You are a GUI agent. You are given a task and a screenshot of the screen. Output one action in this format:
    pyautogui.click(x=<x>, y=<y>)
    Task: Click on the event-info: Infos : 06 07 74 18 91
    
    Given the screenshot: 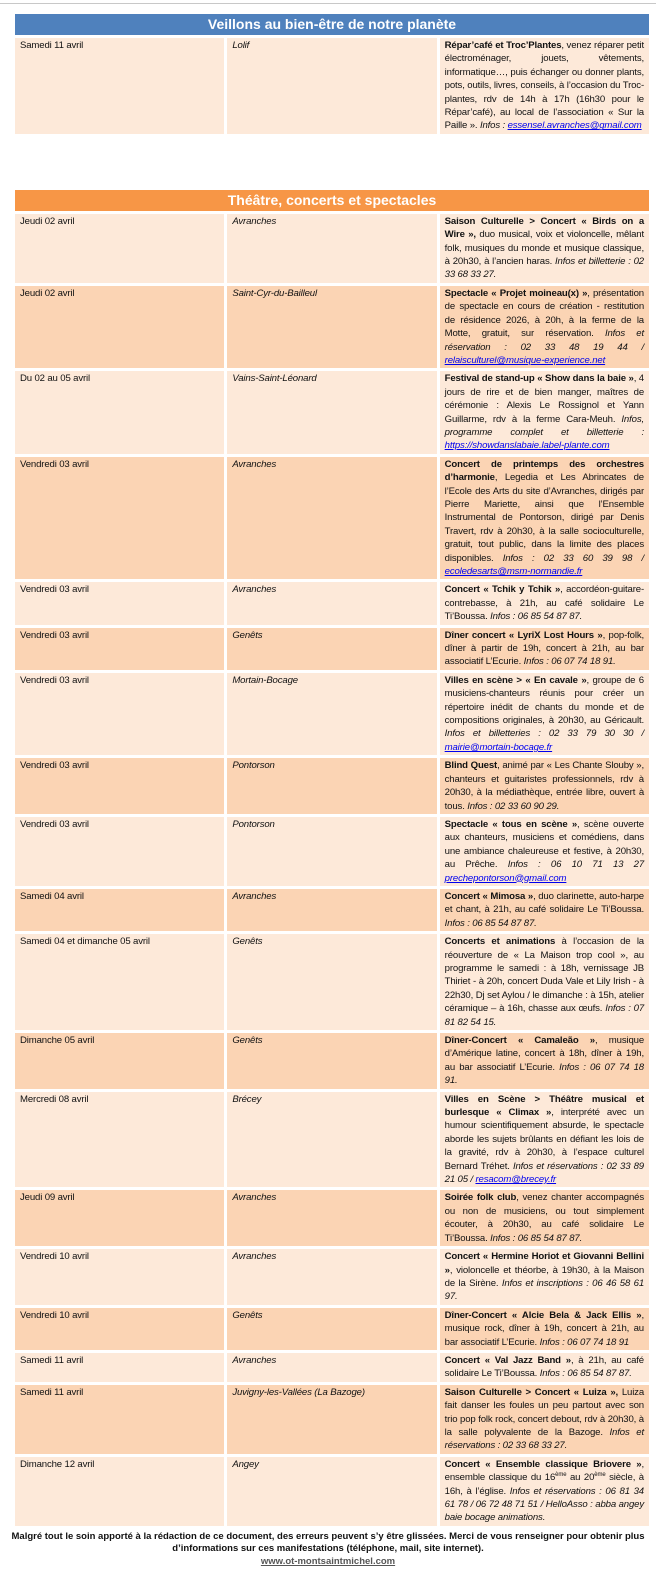 What is the action you would take?
    pyautogui.click(x=584, y=1342)
    